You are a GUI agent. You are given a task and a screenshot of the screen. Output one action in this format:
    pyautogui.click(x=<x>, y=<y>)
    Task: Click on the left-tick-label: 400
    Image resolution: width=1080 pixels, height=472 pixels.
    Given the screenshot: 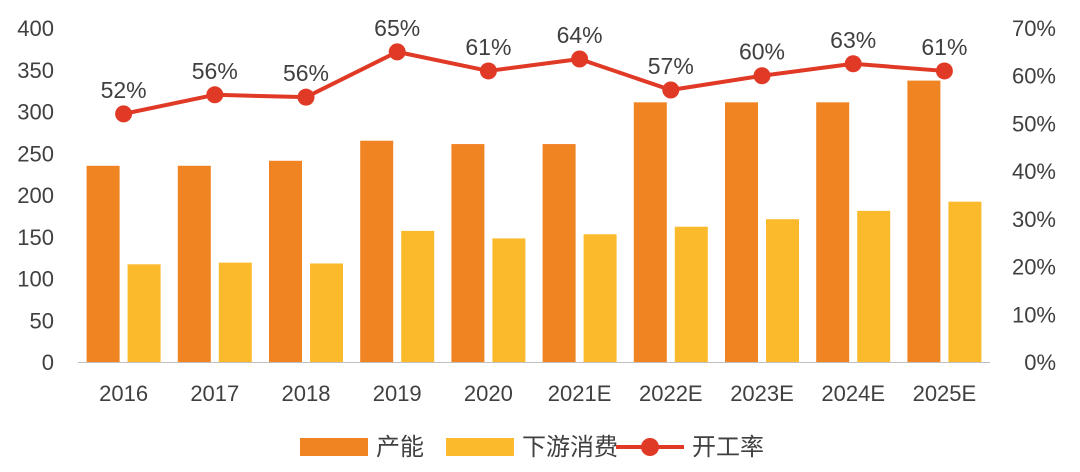 What is the action you would take?
    pyautogui.click(x=35, y=28)
    